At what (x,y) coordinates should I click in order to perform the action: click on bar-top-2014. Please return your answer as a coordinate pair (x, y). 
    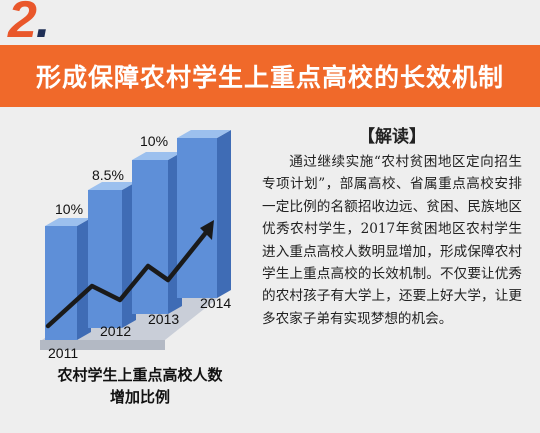
    Looking at the image, I should click on (204, 134).